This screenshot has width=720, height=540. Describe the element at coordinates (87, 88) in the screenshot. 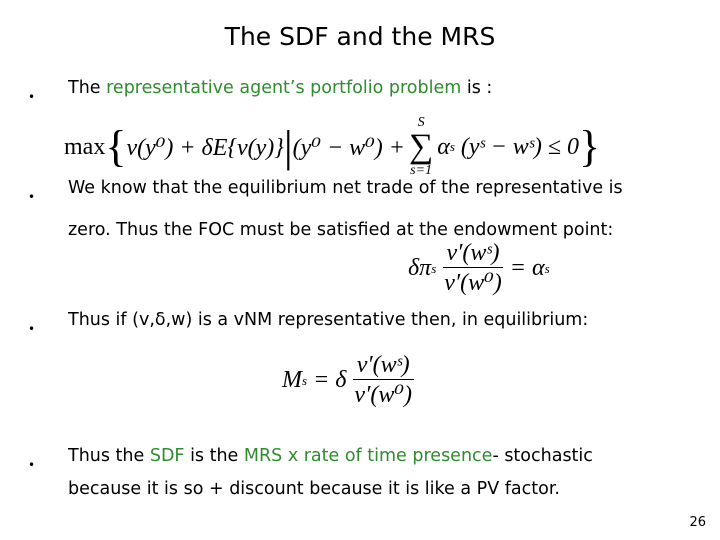

I see `text: The` at that location.